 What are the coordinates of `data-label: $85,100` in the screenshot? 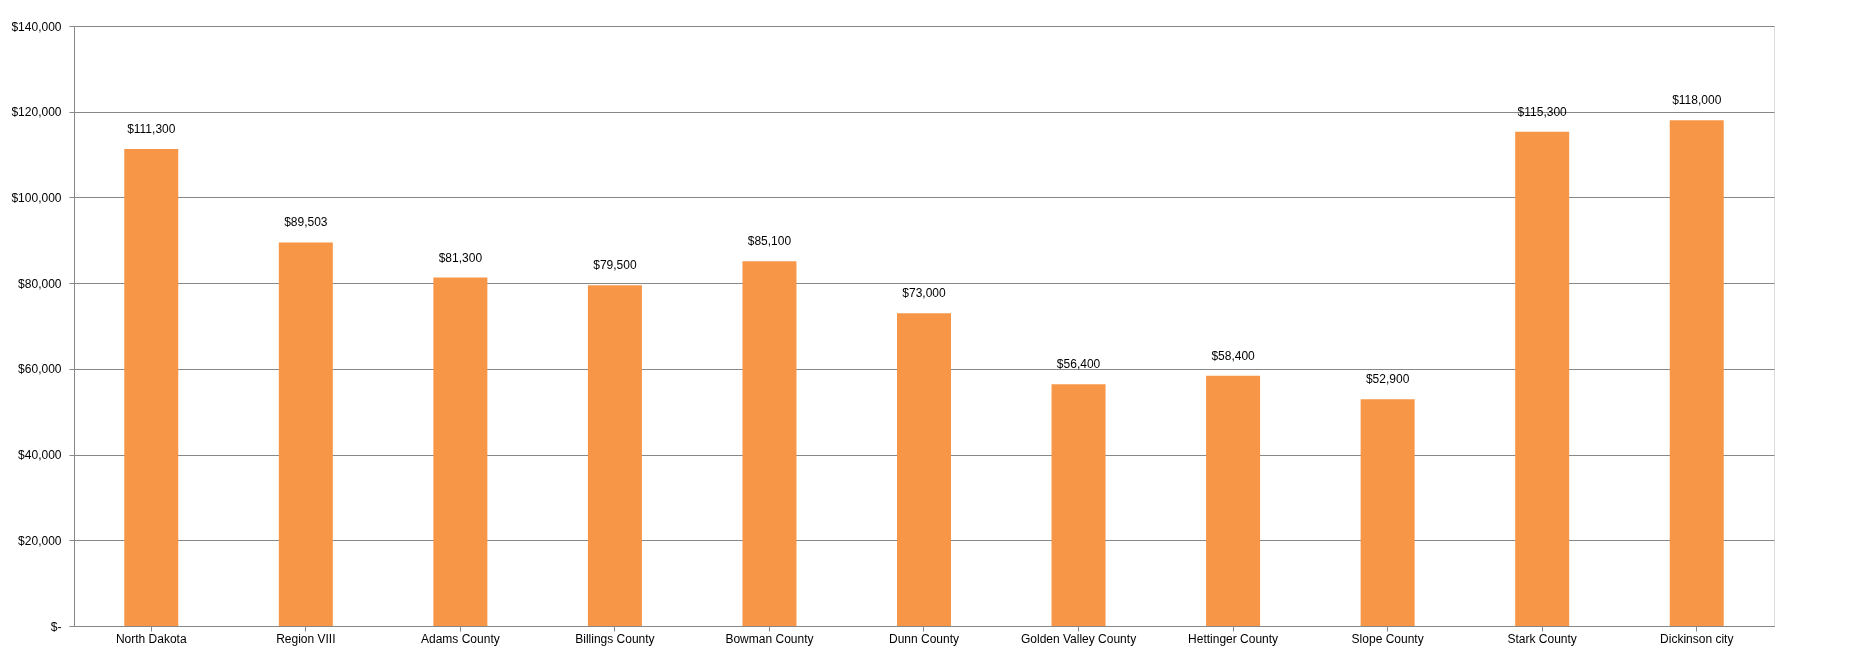 It's located at (769, 241).